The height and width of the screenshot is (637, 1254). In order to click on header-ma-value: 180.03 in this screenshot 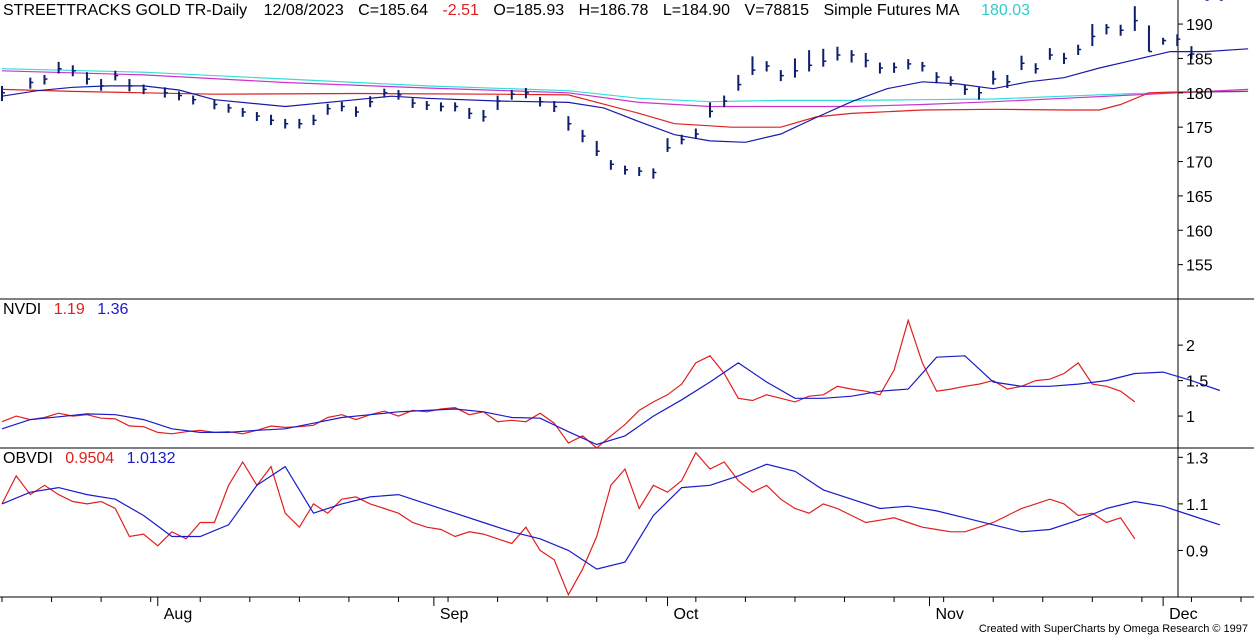, I will do `click(1006, 10)`.